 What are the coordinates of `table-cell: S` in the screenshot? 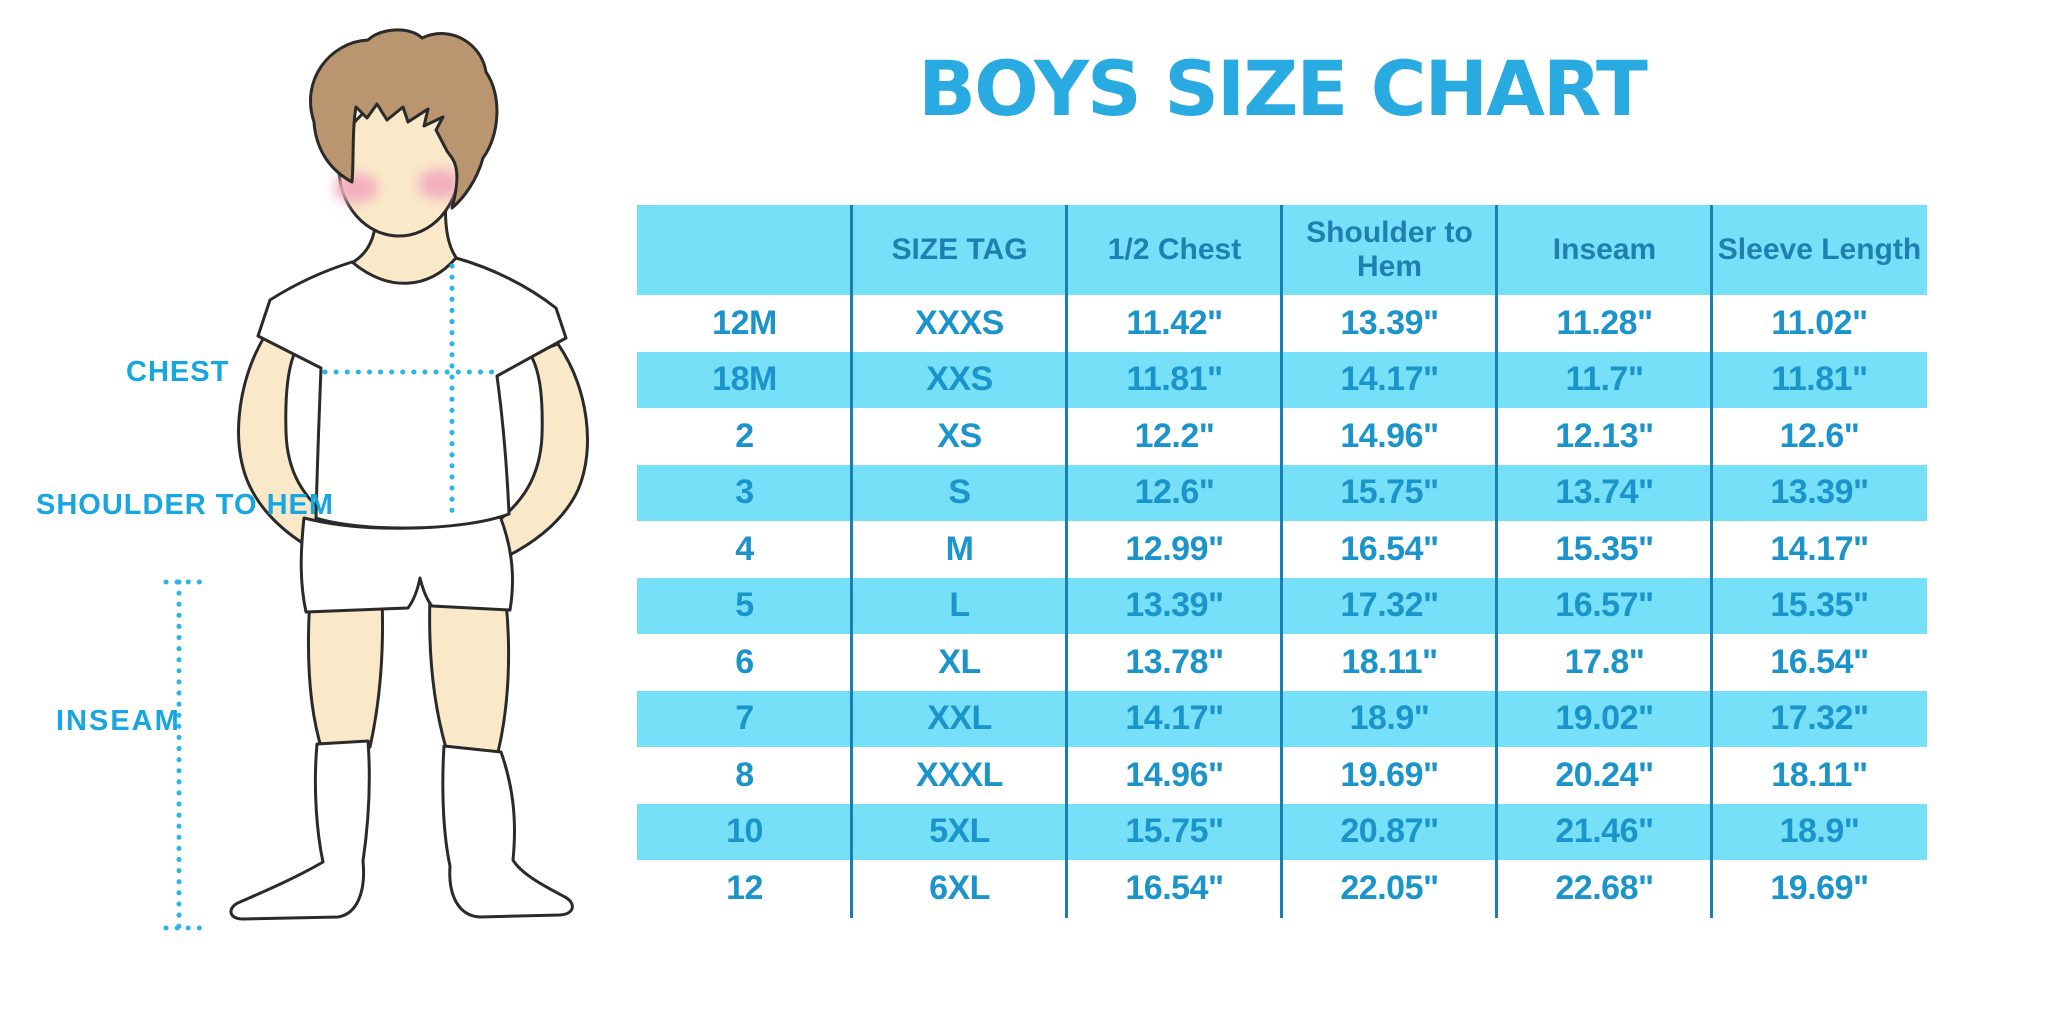 It's located at (959, 492).